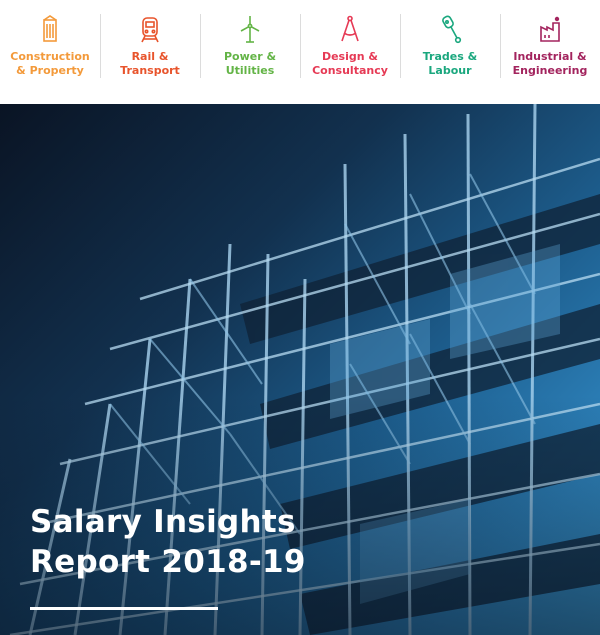  What do you see at coordinates (350, 28) in the screenshot?
I see `compass-icon` at bounding box center [350, 28].